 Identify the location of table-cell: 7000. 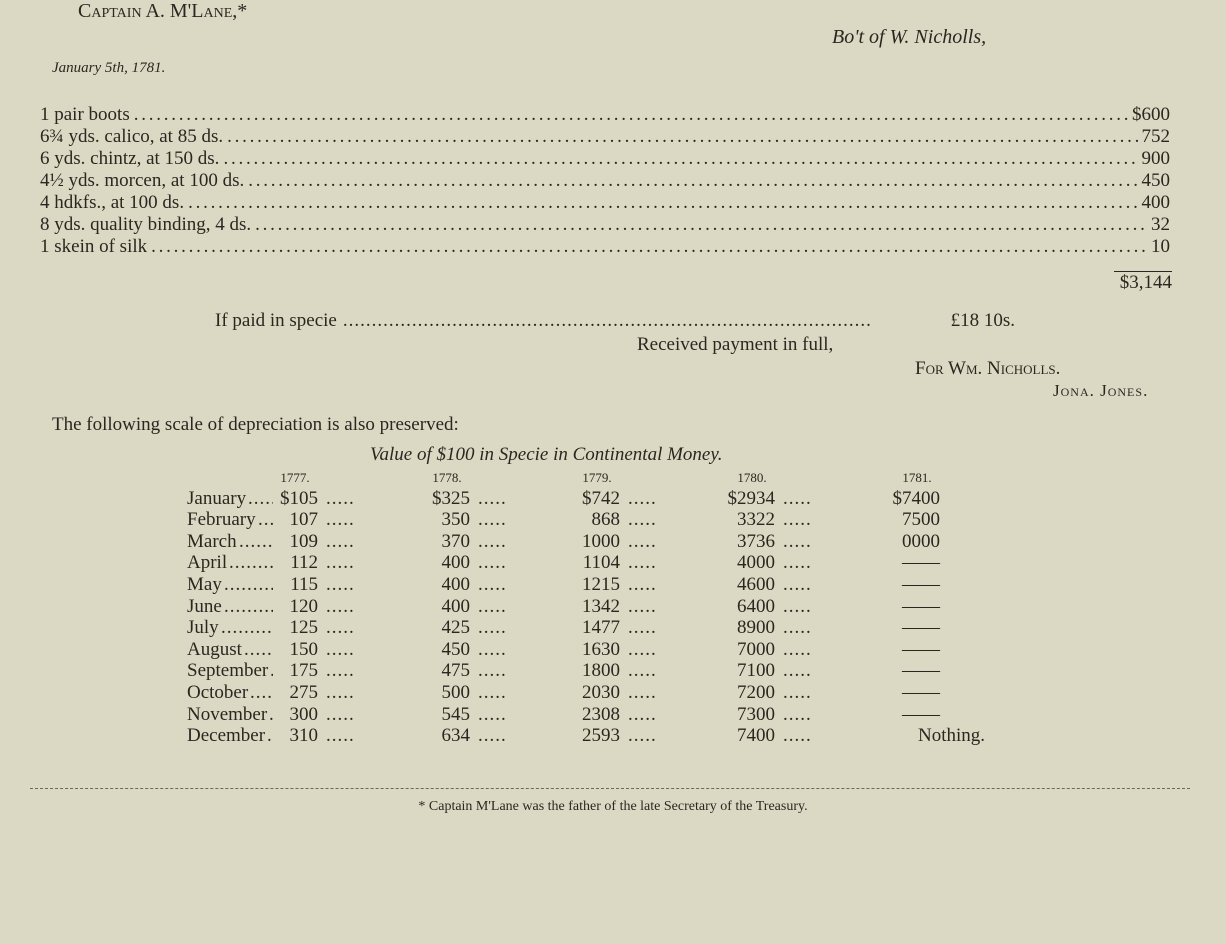
(756, 649).